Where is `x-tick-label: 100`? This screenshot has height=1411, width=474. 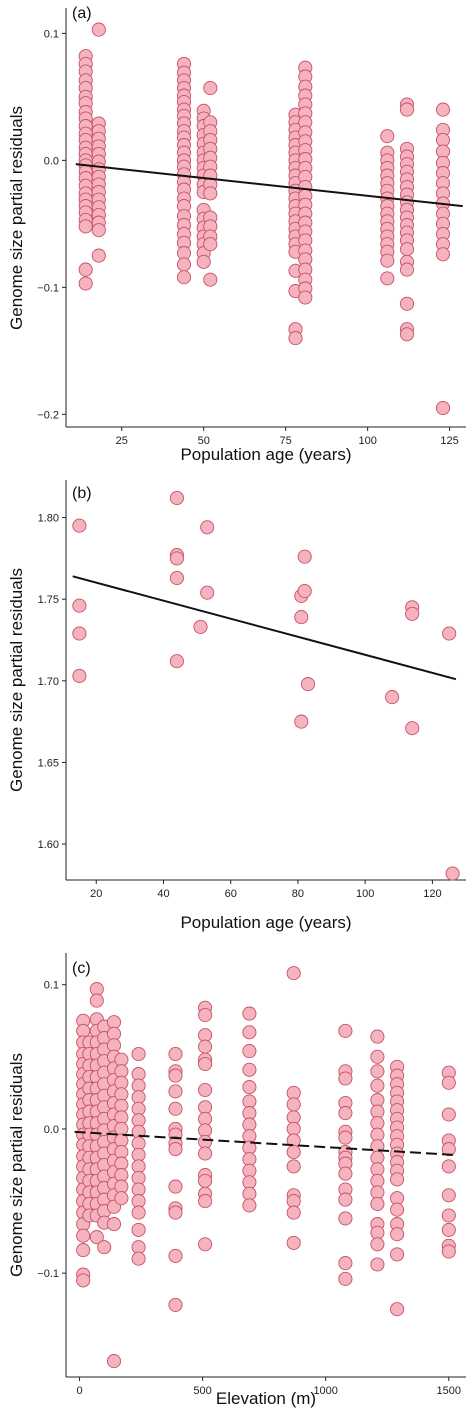
x-tick-label: 100 is located at coordinates (365, 894).